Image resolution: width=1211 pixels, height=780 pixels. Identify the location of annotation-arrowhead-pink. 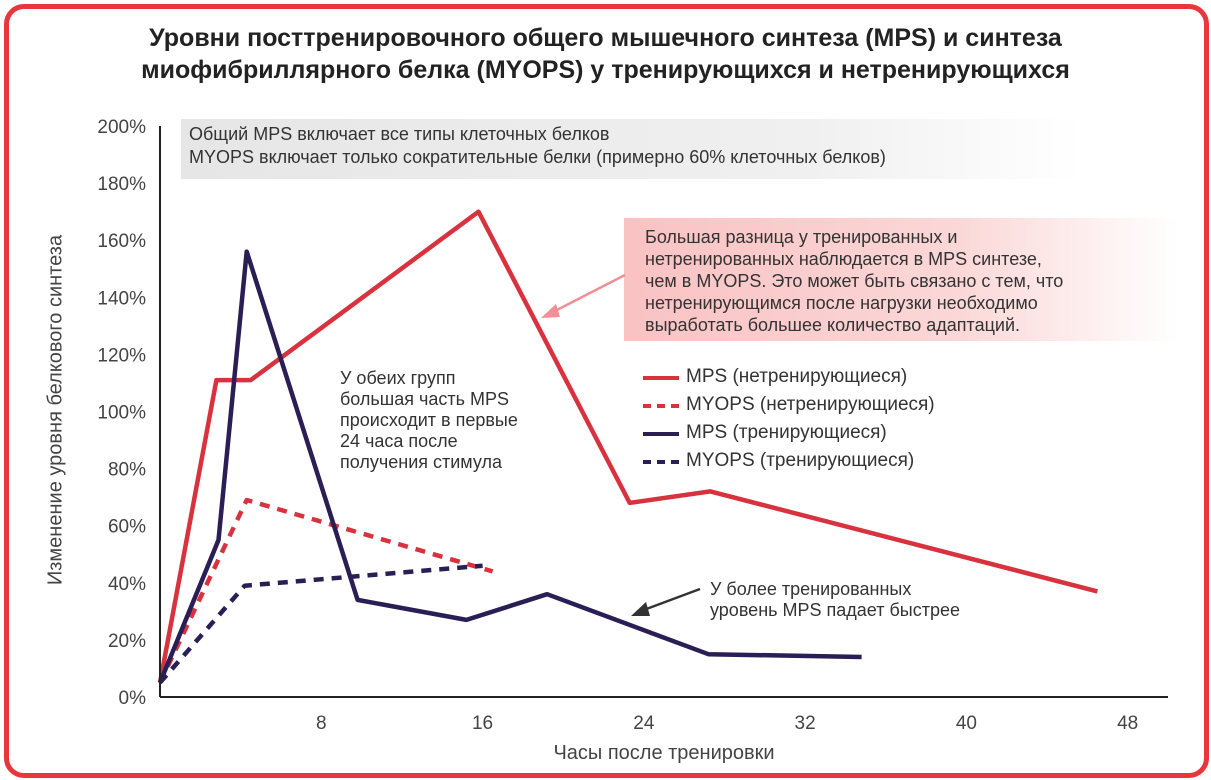
(550, 311).